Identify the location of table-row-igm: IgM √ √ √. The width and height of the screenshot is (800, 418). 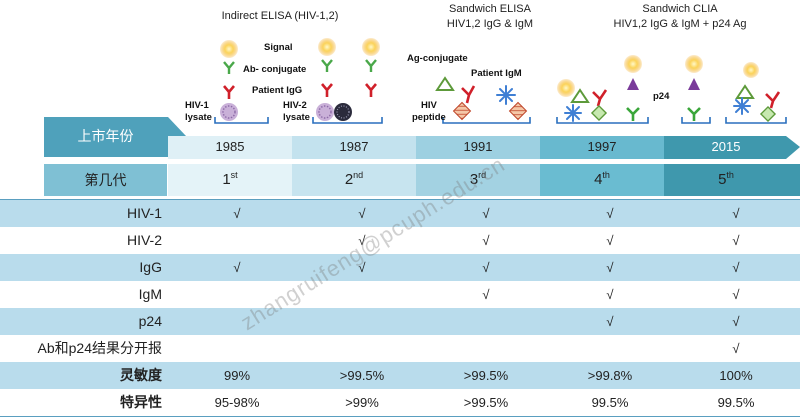
(400, 294).